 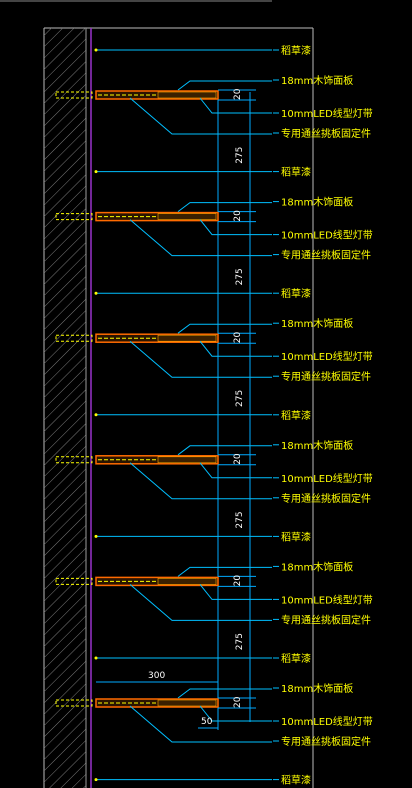 I want to click on shelf-depth-label: 300, so click(x=156, y=676).